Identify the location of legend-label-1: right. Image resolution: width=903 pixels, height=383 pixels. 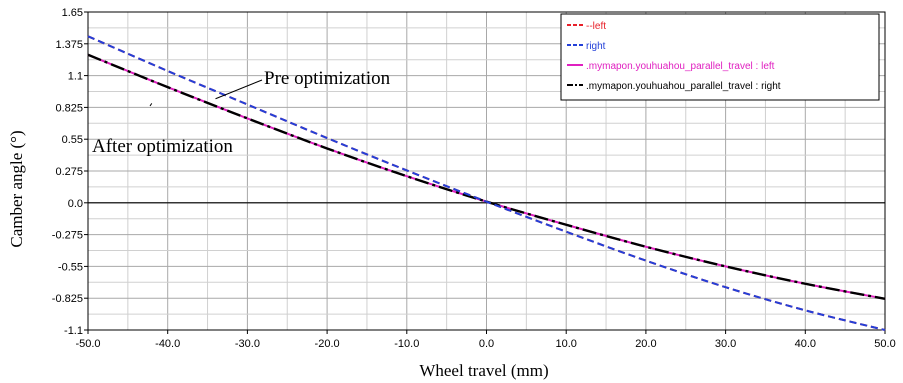
(596, 46).